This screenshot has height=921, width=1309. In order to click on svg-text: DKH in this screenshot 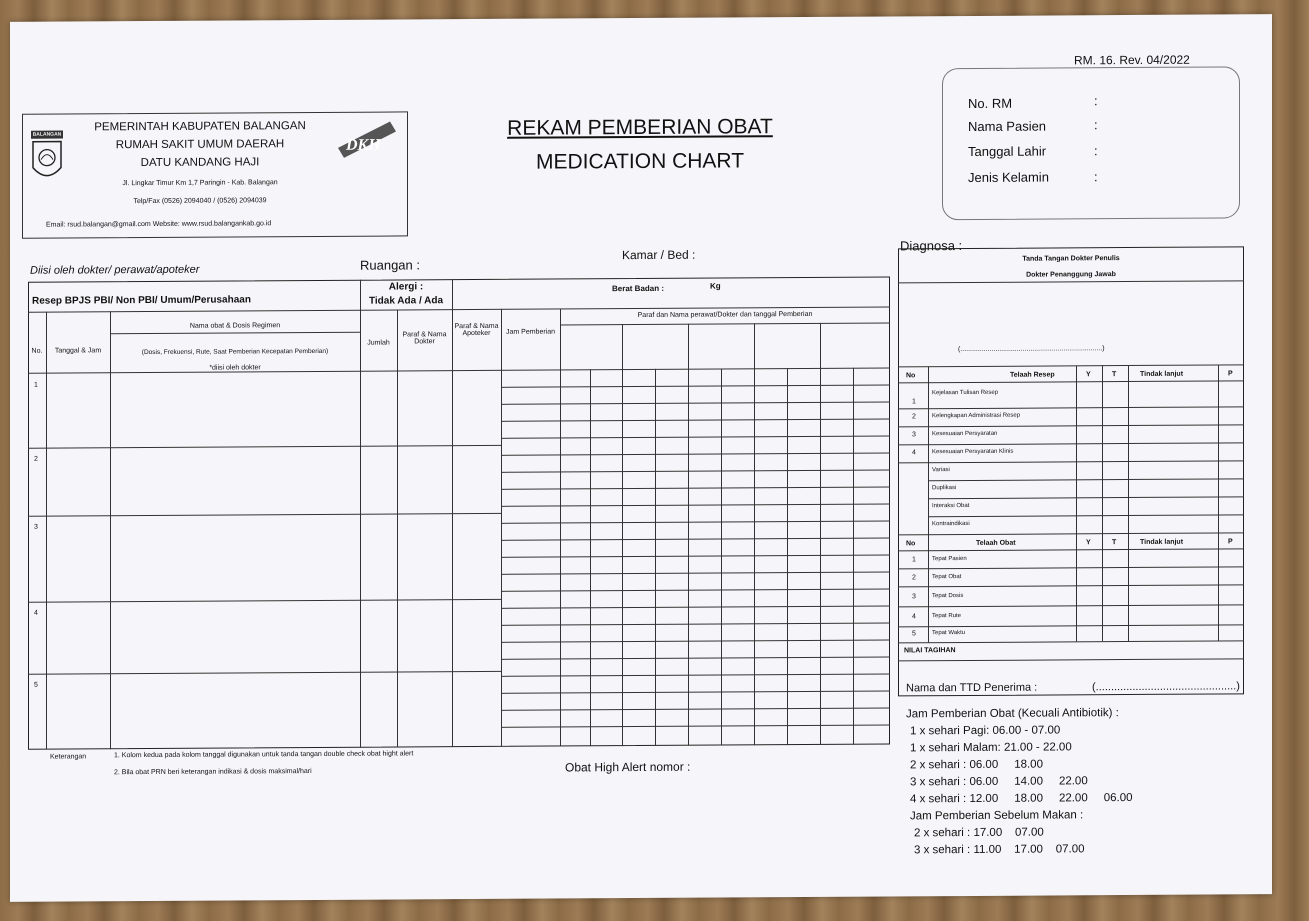, I will do `click(363, 145)`.